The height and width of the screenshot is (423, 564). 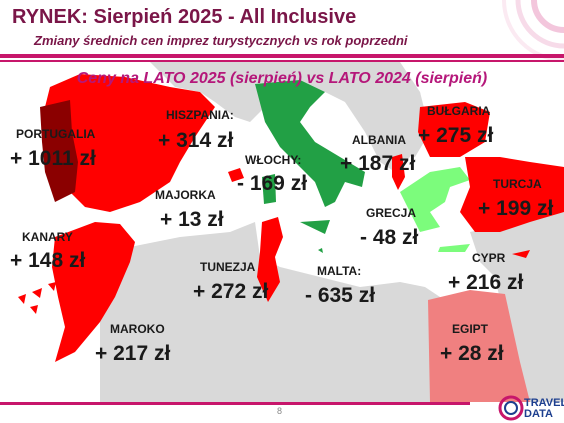 I want to click on region-label-wlochy: WŁOCHY:, so click(x=273, y=160).